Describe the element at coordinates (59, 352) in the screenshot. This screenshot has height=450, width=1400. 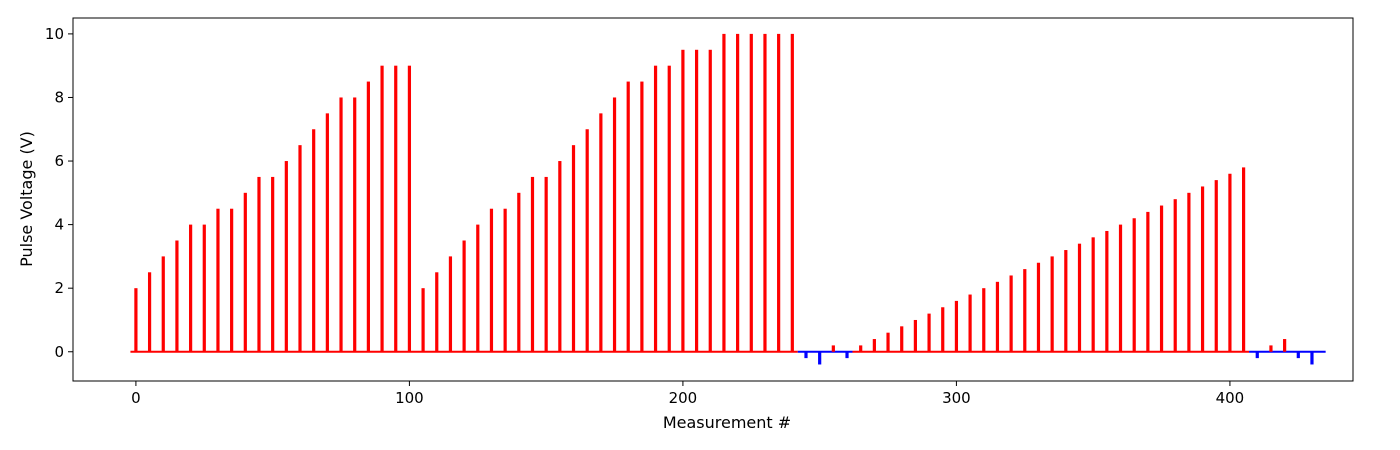
I see `y-tick-label: 0` at that location.